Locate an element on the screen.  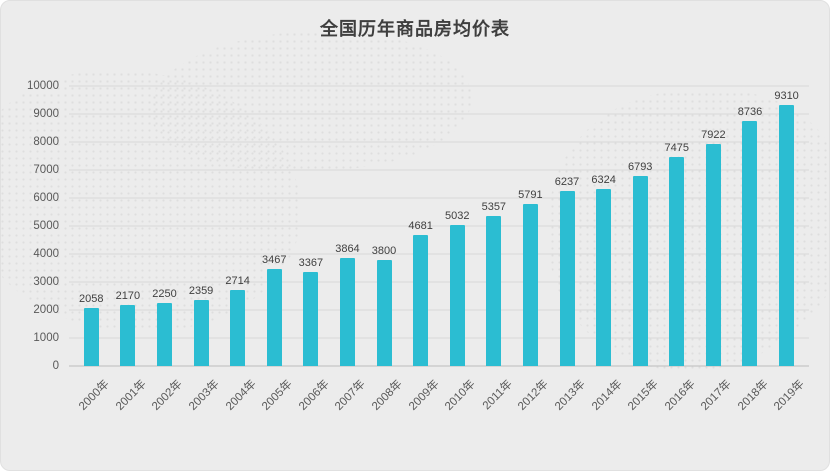
x-axis-tick-label: 2007年 is located at coordinates (351, 395).